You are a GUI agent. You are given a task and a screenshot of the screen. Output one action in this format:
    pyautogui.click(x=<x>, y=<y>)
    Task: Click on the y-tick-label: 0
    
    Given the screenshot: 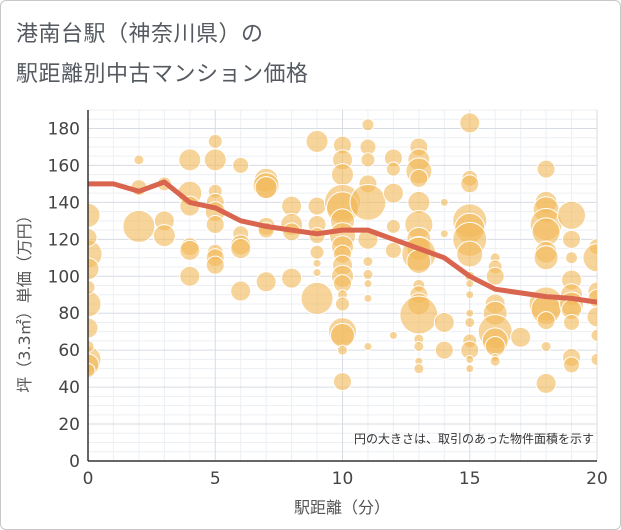 What is the action you would take?
    pyautogui.click(x=74, y=462)
    